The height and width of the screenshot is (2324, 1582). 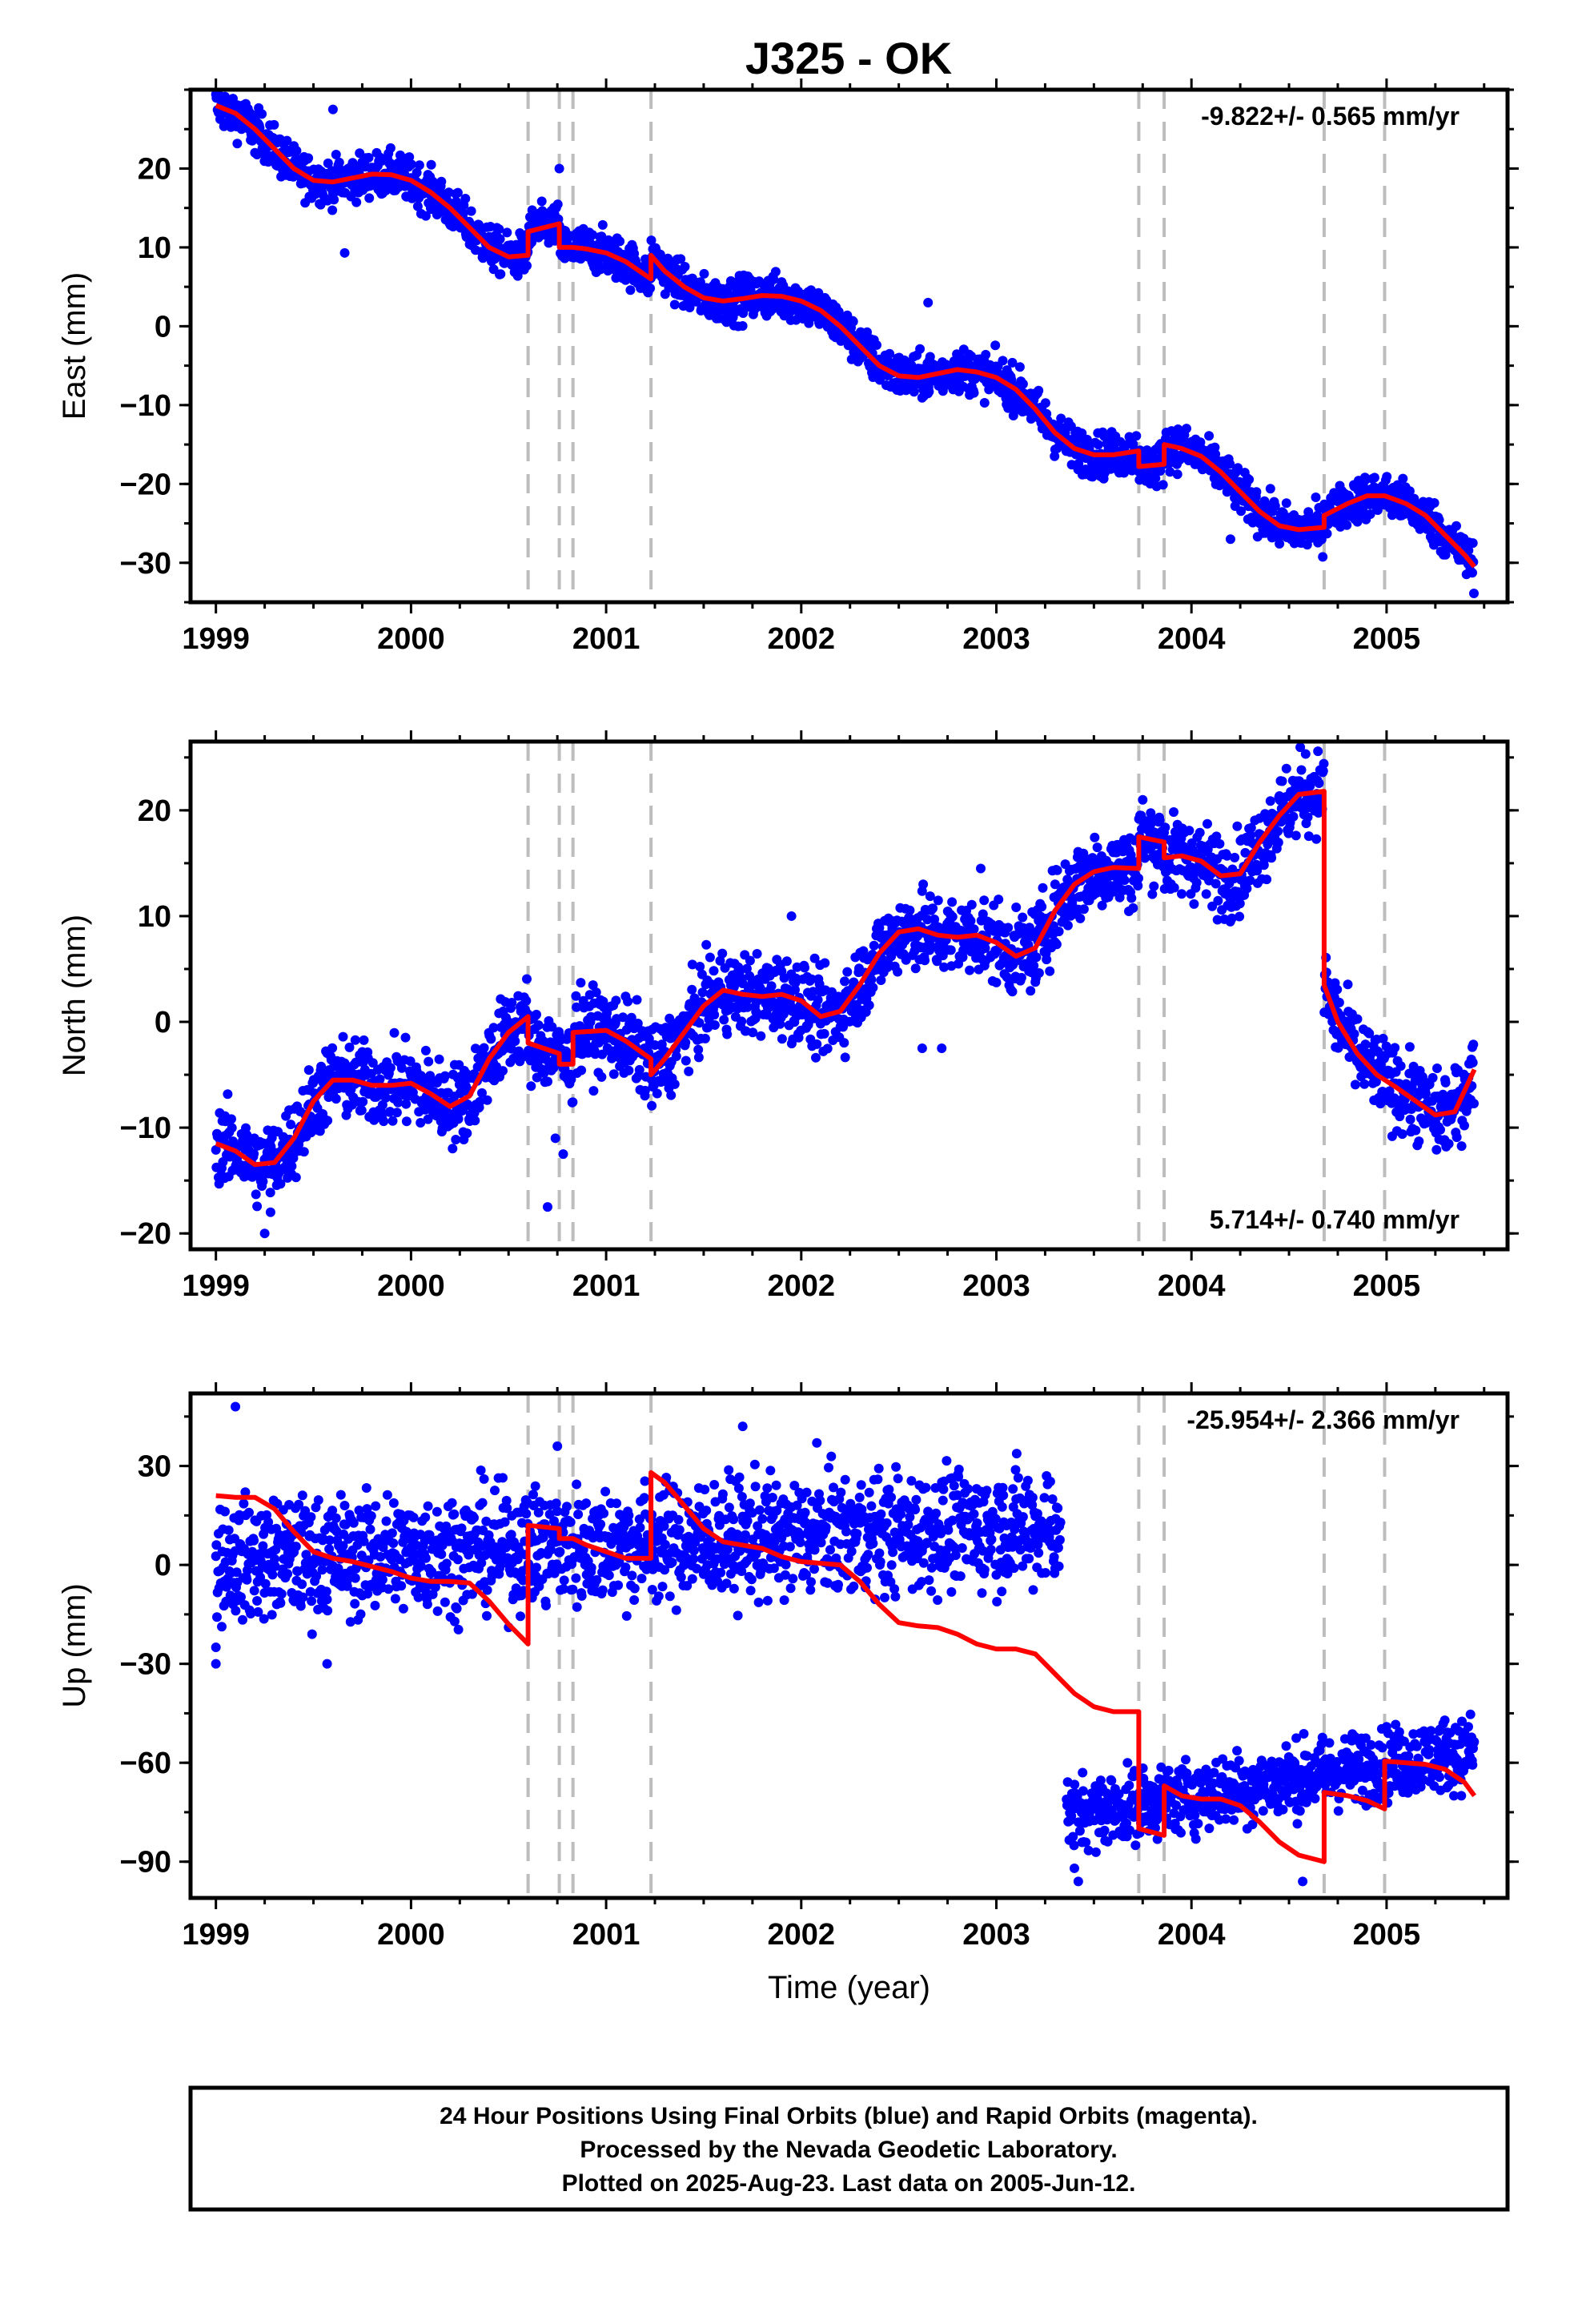 What do you see at coordinates (411, 1286) in the screenshot?
I see `x-tick-label: 2000` at bounding box center [411, 1286].